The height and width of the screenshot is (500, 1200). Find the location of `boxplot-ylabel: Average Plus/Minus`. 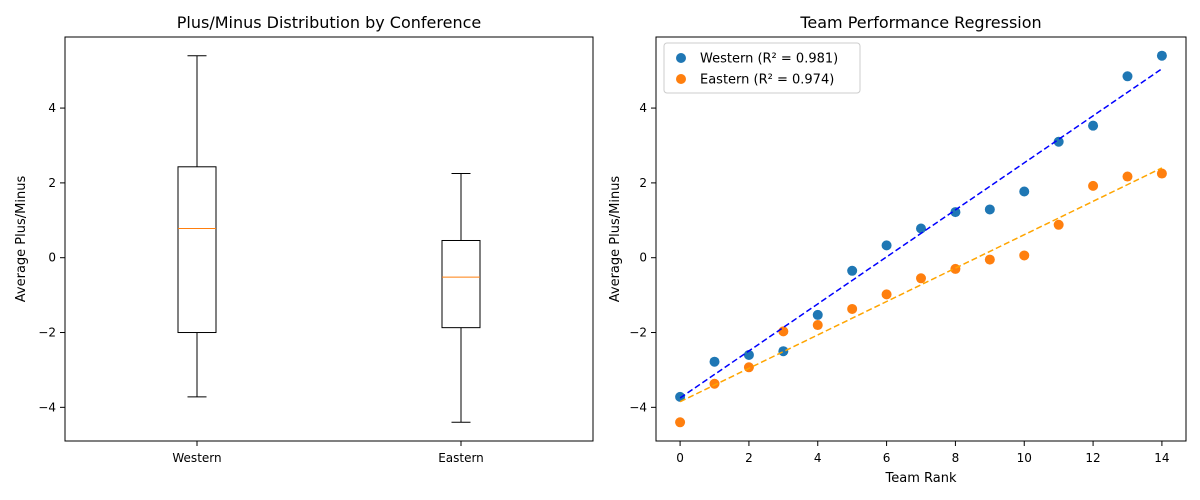

boxplot-ylabel: Average Plus/Minus is located at coordinates (21, 239).